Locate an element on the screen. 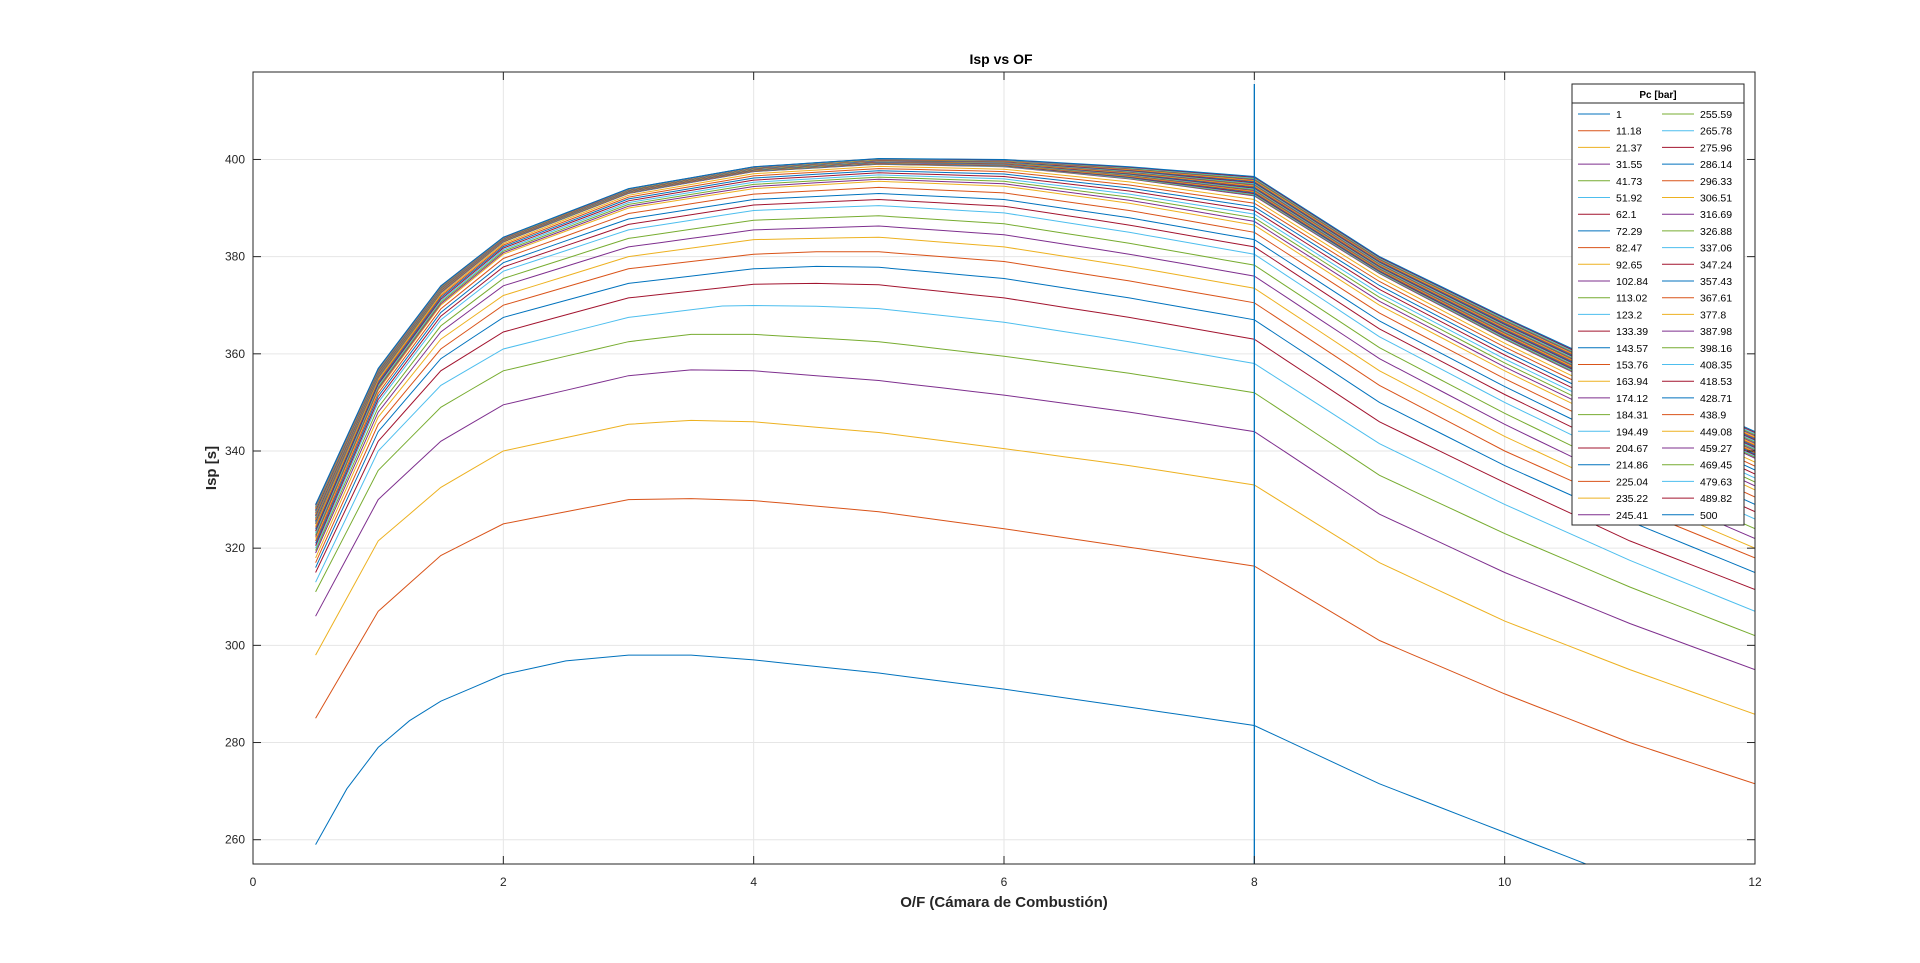 The image size is (1920, 963). legend-entry-label: 387.98 is located at coordinates (1716, 332).